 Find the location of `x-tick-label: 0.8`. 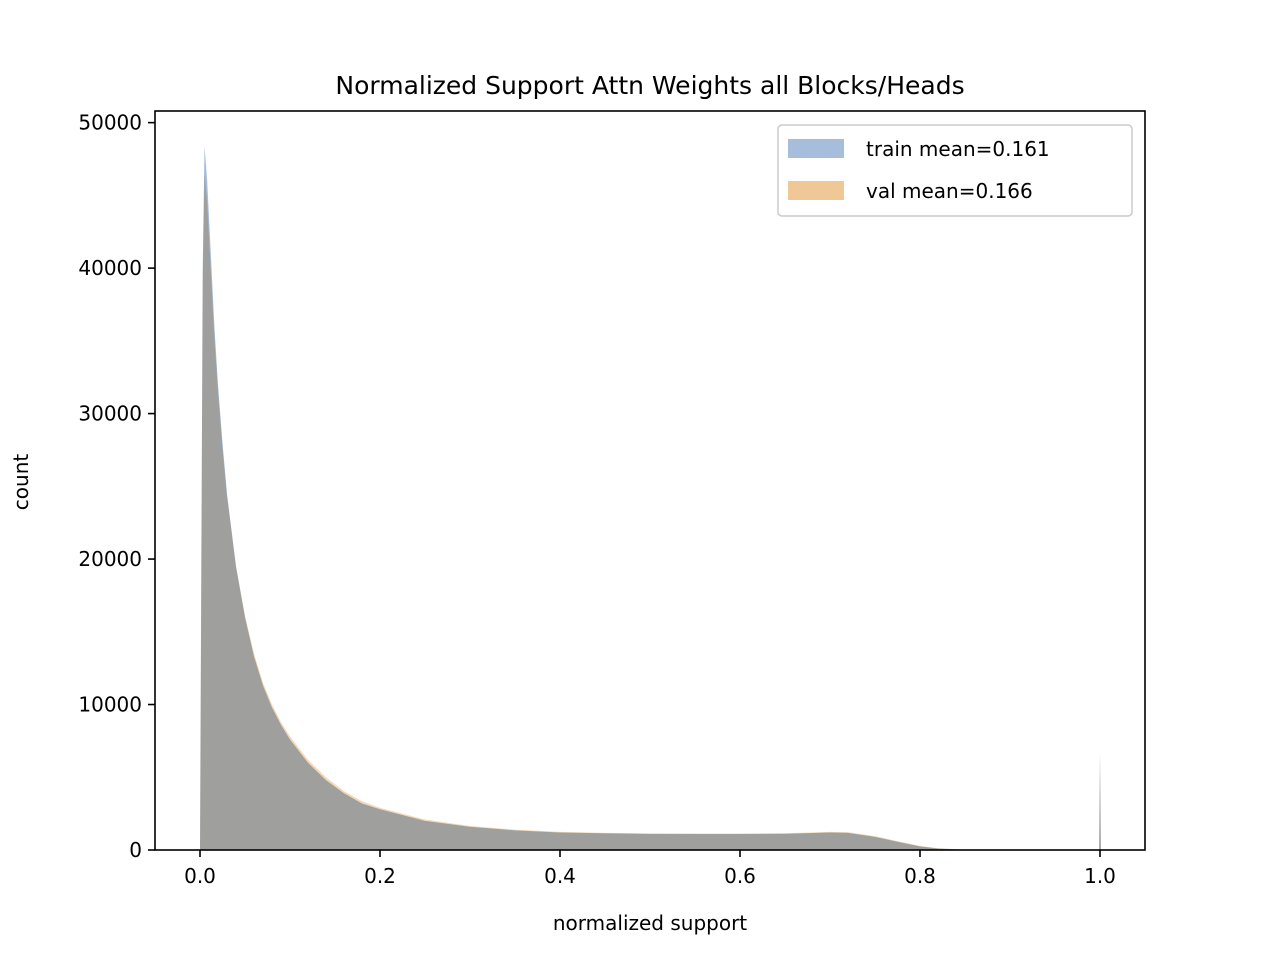

x-tick-label: 0.8 is located at coordinates (920, 876).